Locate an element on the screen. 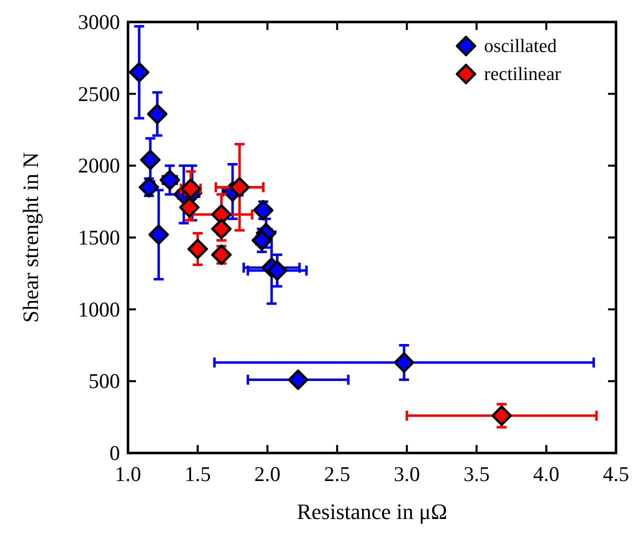  legend-label: oscillated is located at coordinates (521, 46).